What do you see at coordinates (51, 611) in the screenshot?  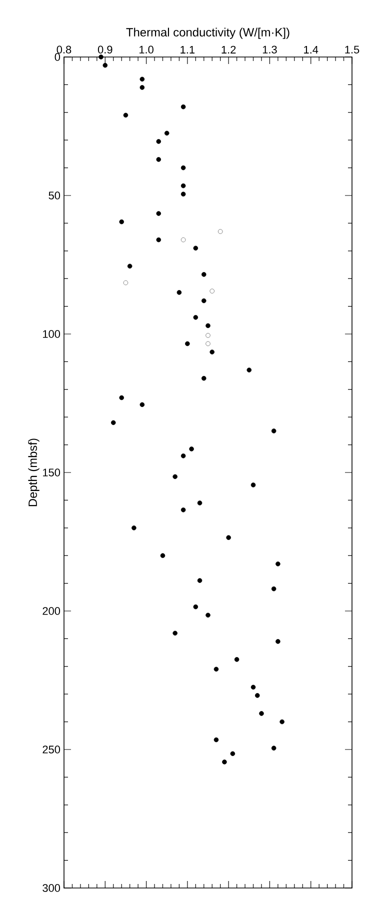 I see `y-tick-label: 200` at bounding box center [51, 611].